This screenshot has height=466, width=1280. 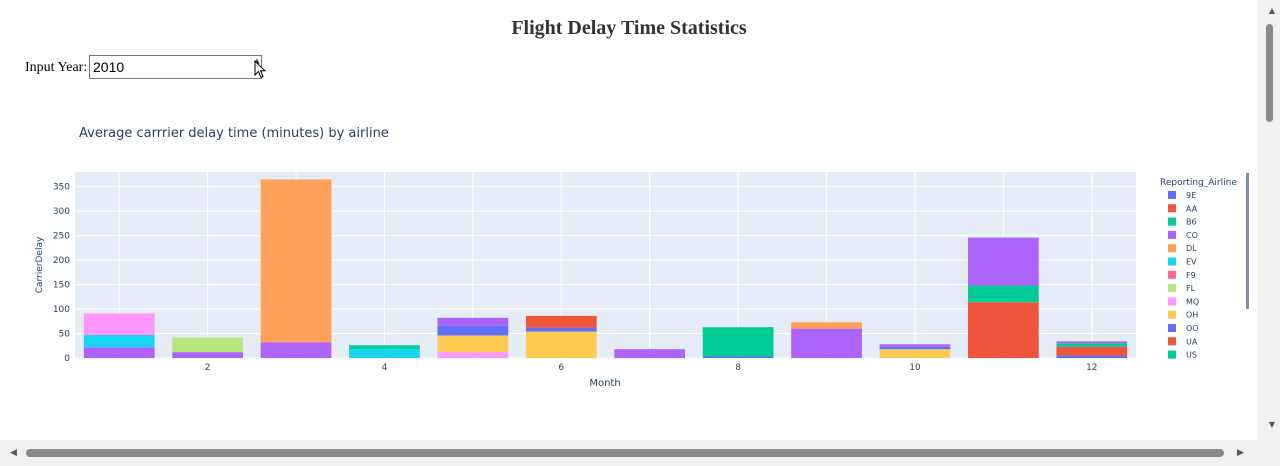 I want to click on legend-item-label: CO, so click(x=1192, y=235).